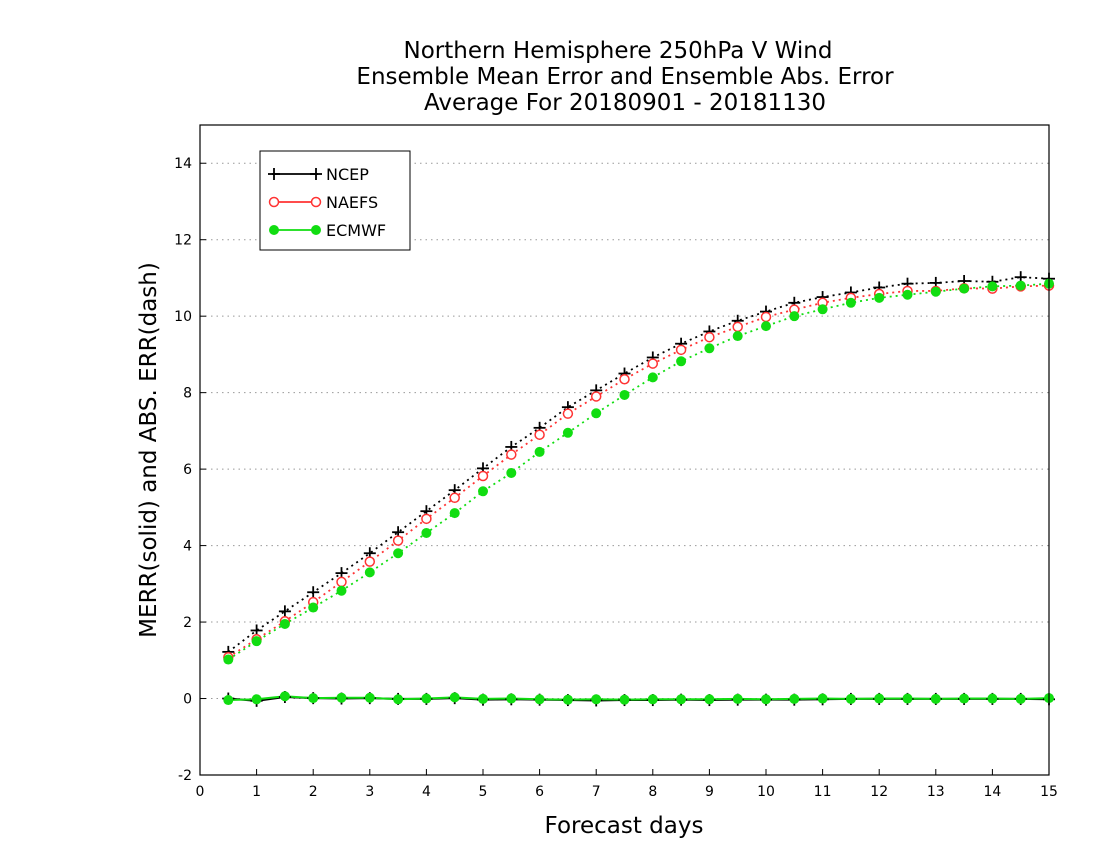 The image size is (1100, 850). What do you see at coordinates (1049, 792) in the screenshot?
I see `x-tick-label: 15` at bounding box center [1049, 792].